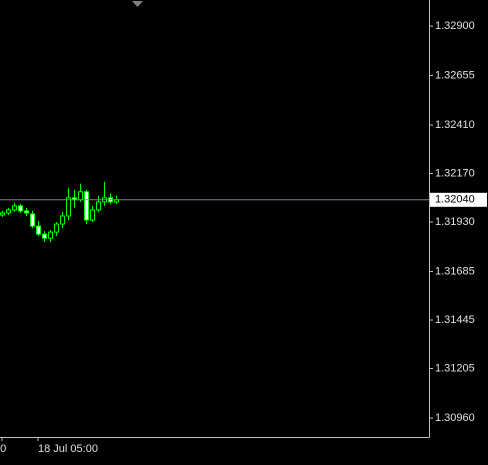  I want to click on y-tick-label: 1.31930, so click(455, 222).